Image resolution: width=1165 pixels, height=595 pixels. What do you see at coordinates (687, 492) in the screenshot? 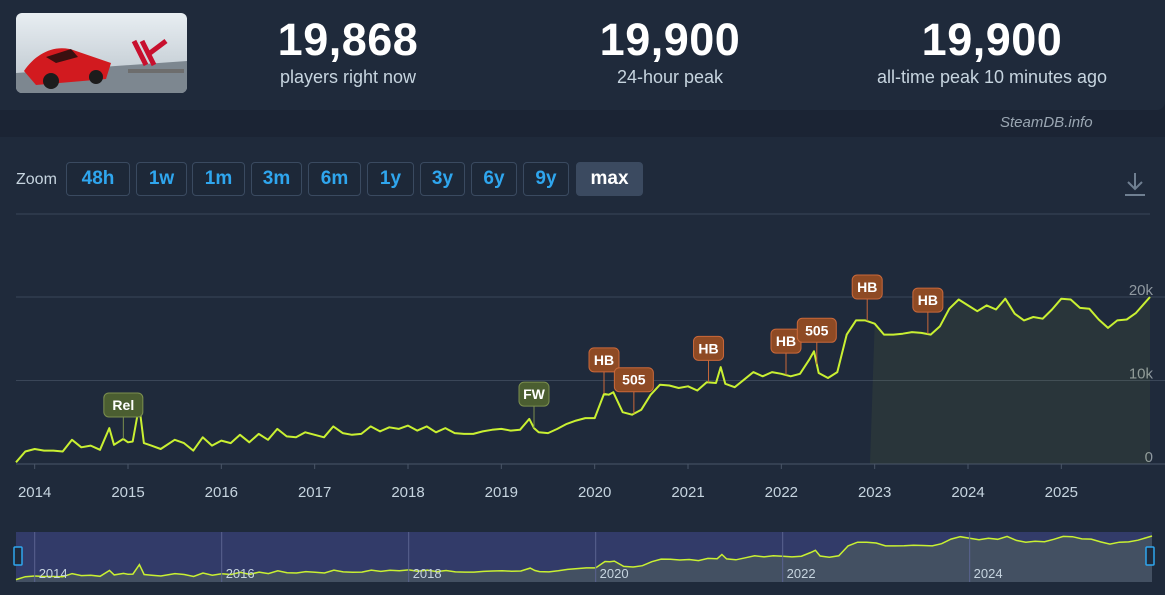
I see `x-tick-label: 2021` at bounding box center [687, 492].